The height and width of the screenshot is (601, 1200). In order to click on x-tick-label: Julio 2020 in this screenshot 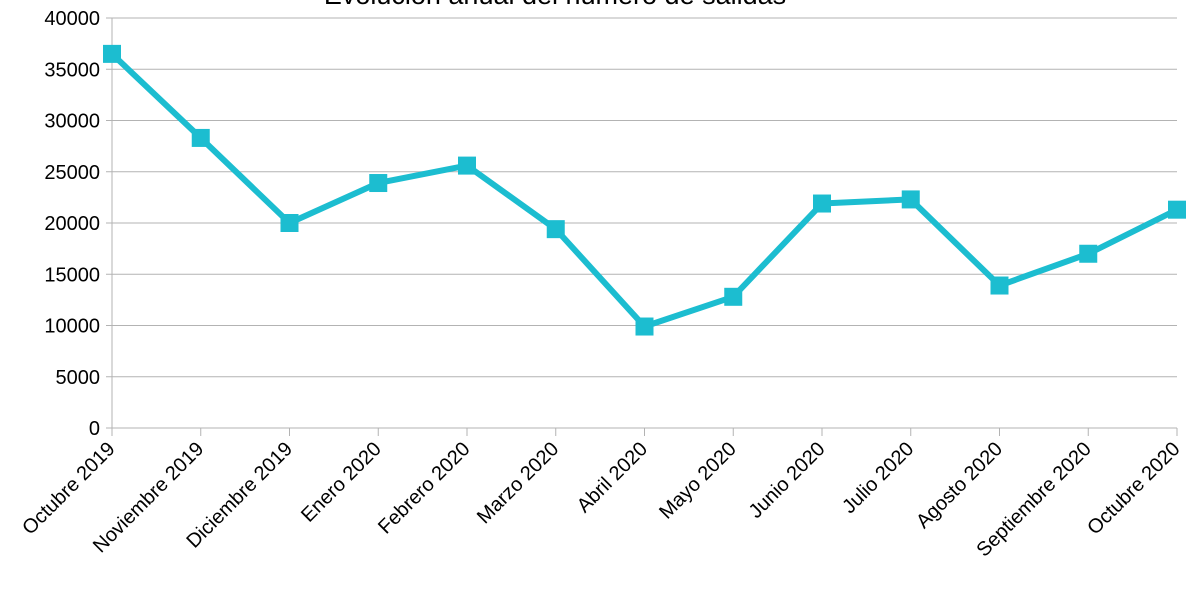, I will do `click(878, 478)`.